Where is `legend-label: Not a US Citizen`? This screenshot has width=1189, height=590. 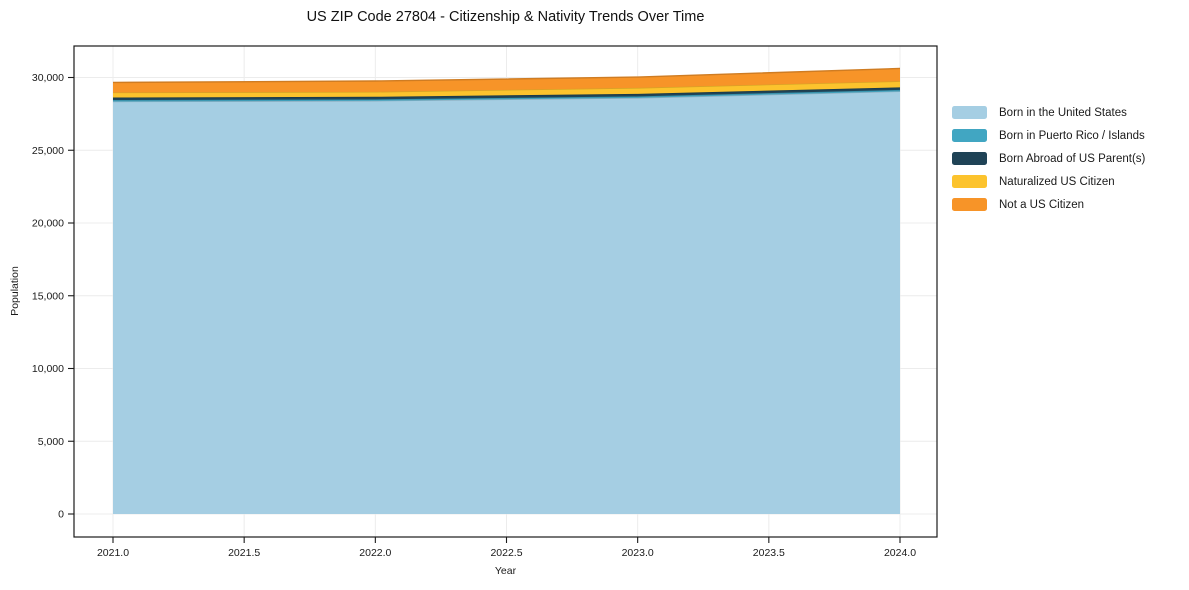 legend-label: Not a US Citizen is located at coordinates (1042, 204).